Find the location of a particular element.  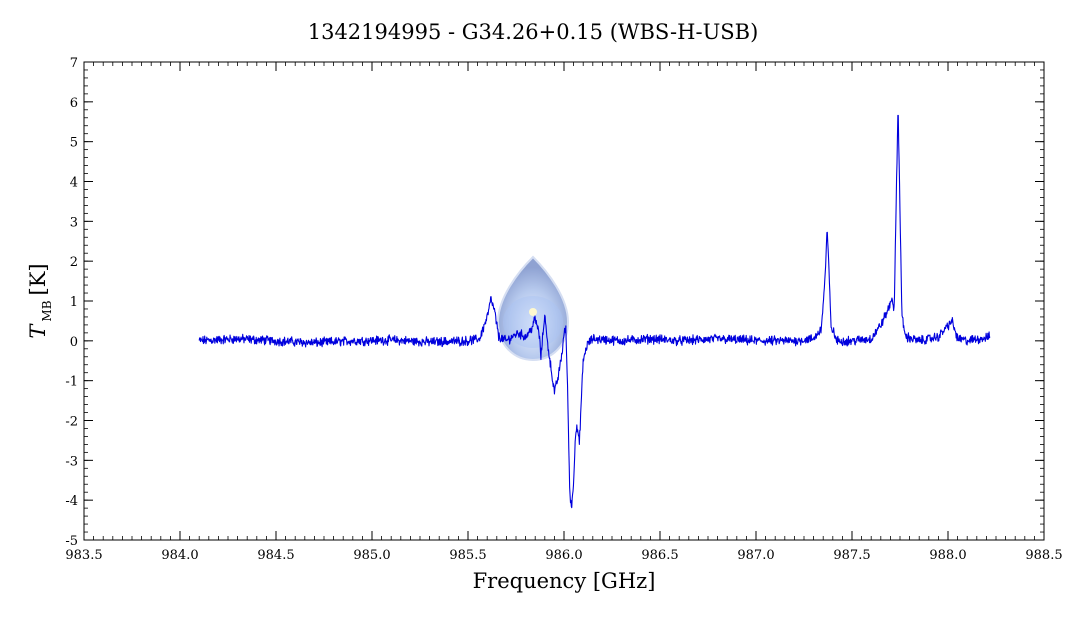

y-tick-label: -1 is located at coordinates (71, 382).